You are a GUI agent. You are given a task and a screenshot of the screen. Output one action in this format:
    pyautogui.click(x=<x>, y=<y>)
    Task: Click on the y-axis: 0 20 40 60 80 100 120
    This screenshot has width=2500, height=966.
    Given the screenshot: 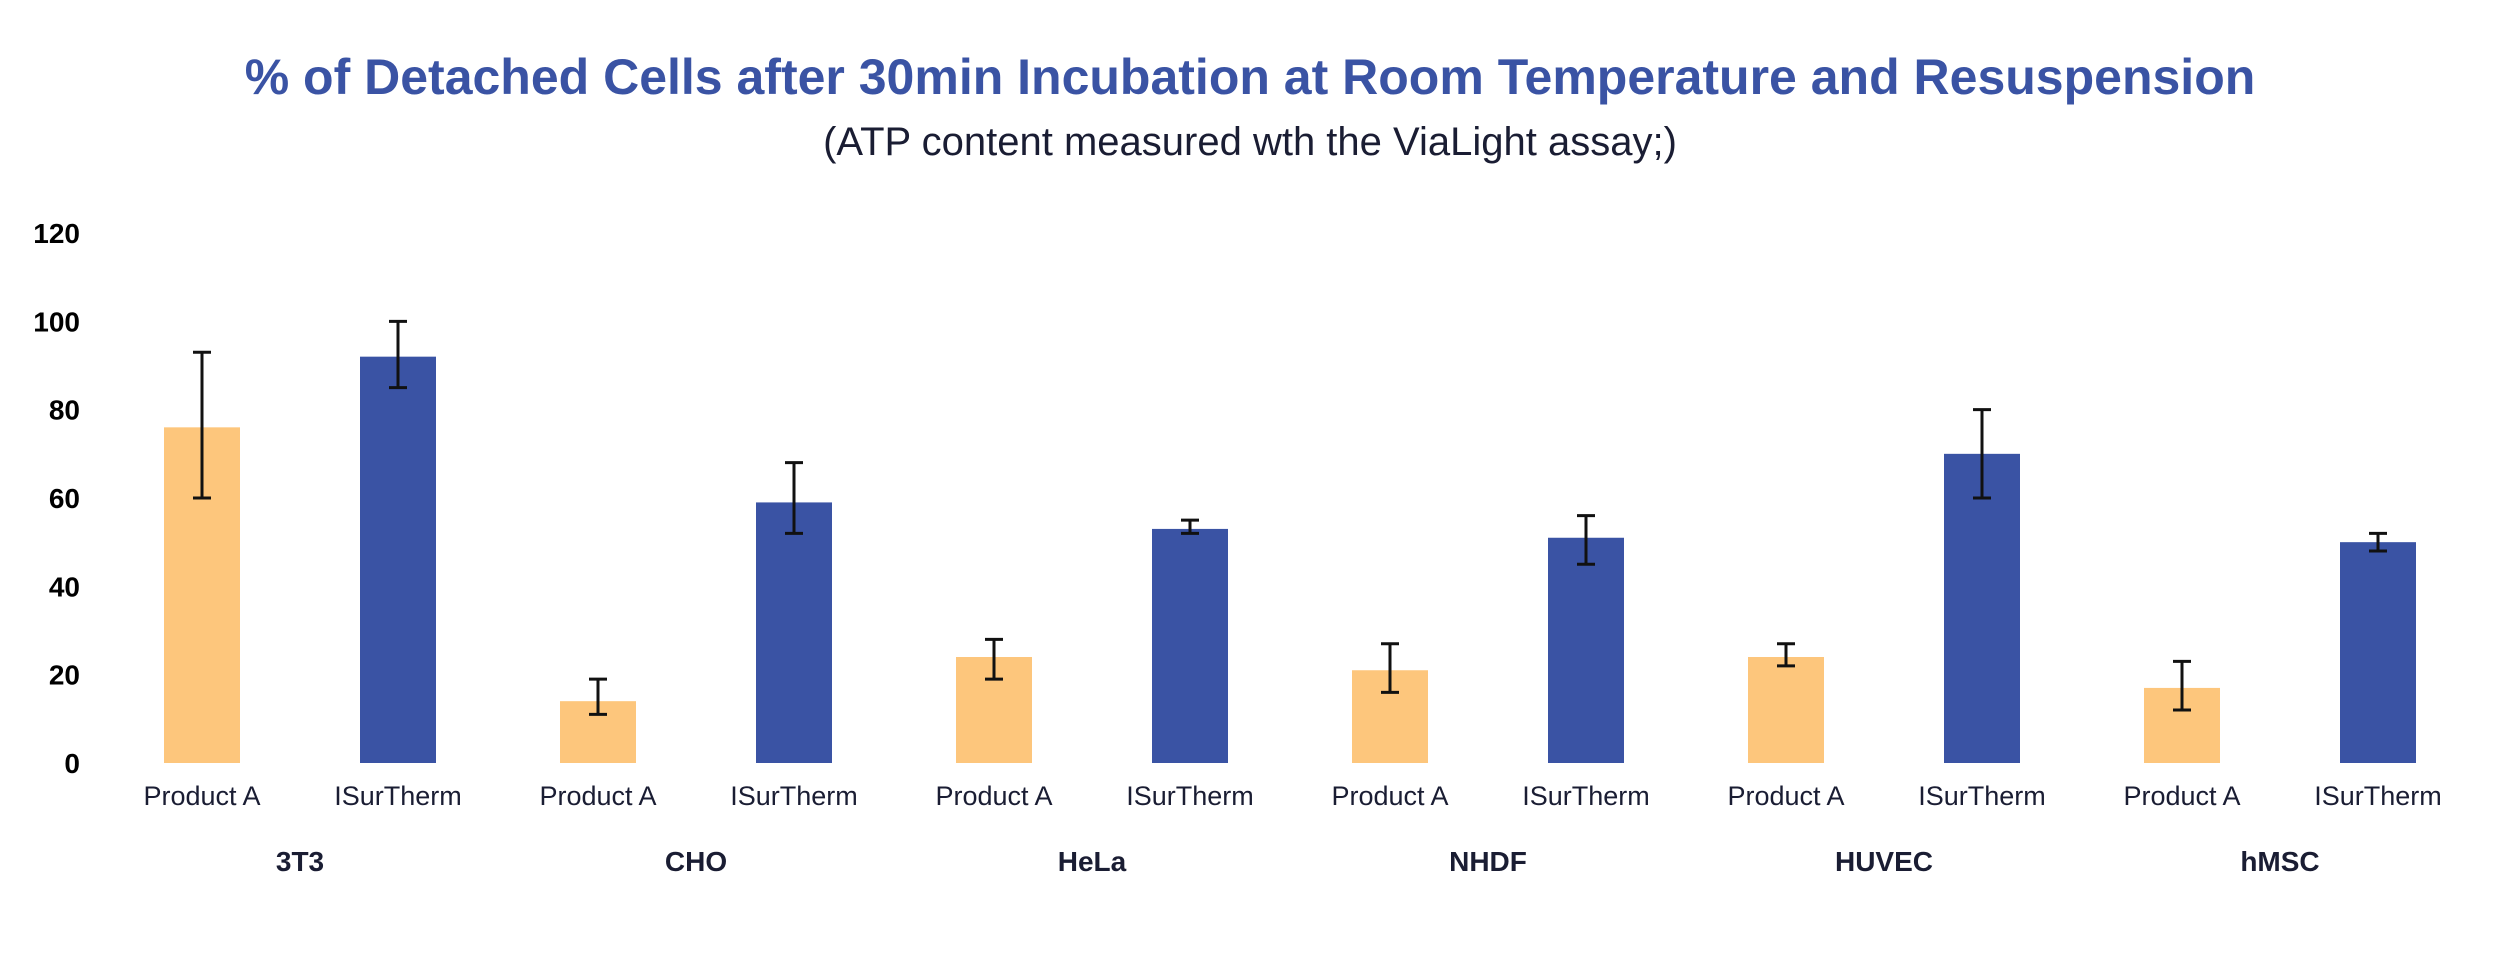 What is the action you would take?
    pyautogui.click(x=56, y=498)
    